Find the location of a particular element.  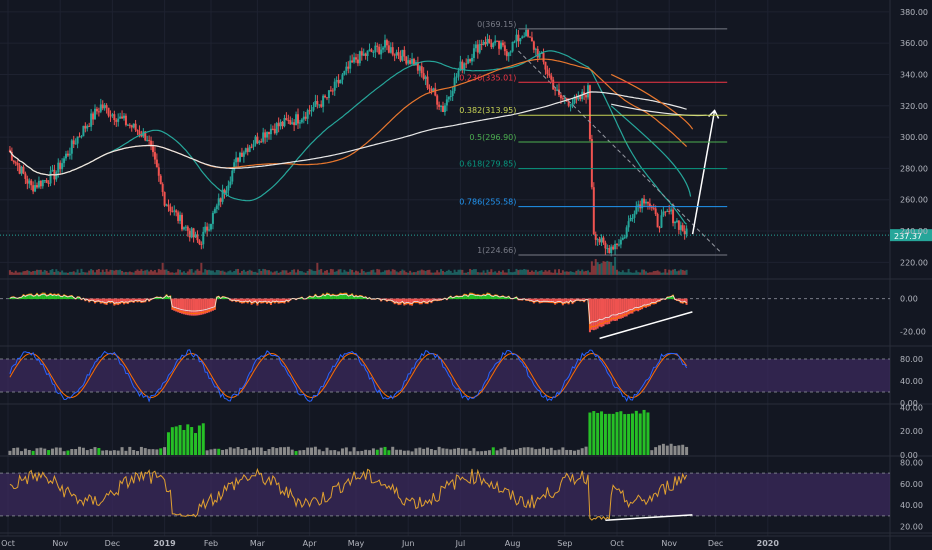

macd-panel is located at coordinates (445, 316).